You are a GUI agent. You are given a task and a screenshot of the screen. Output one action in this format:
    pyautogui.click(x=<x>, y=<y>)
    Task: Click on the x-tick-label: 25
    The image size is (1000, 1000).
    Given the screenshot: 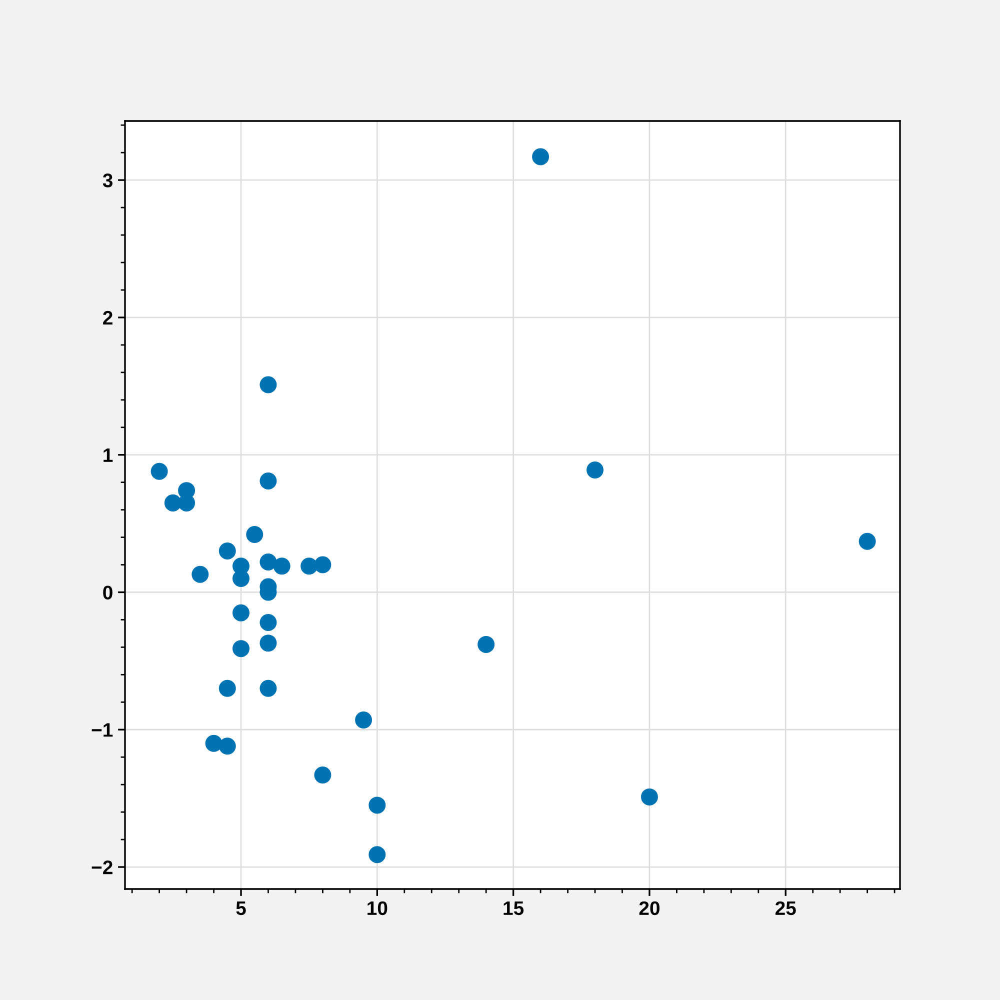 What is the action you would take?
    pyautogui.click(x=785, y=908)
    